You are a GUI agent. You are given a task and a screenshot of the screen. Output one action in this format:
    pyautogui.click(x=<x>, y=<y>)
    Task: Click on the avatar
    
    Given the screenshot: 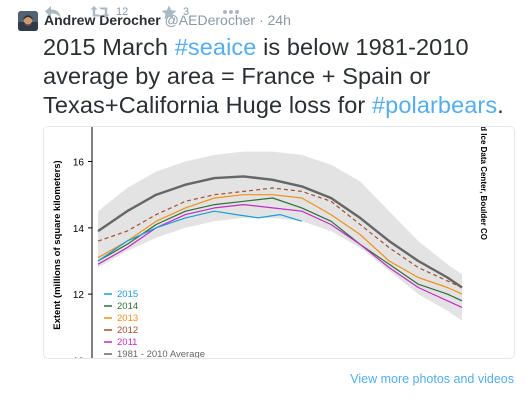 What is the action you would take?
    pyautogui.click(x=28, y=21)
    